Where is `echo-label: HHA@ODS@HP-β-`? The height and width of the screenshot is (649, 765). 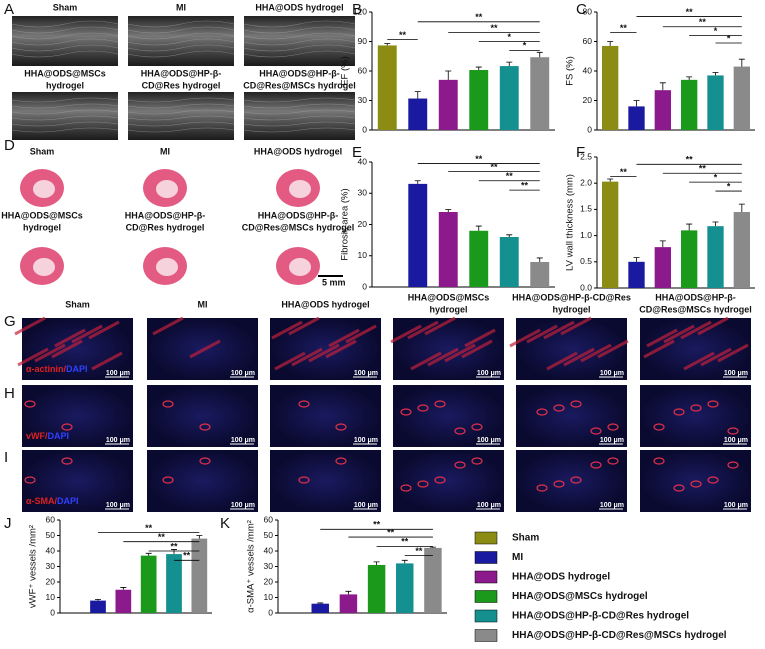 echo-label: HHA@ODS@HP-β- is located at coordinates (299, 73).